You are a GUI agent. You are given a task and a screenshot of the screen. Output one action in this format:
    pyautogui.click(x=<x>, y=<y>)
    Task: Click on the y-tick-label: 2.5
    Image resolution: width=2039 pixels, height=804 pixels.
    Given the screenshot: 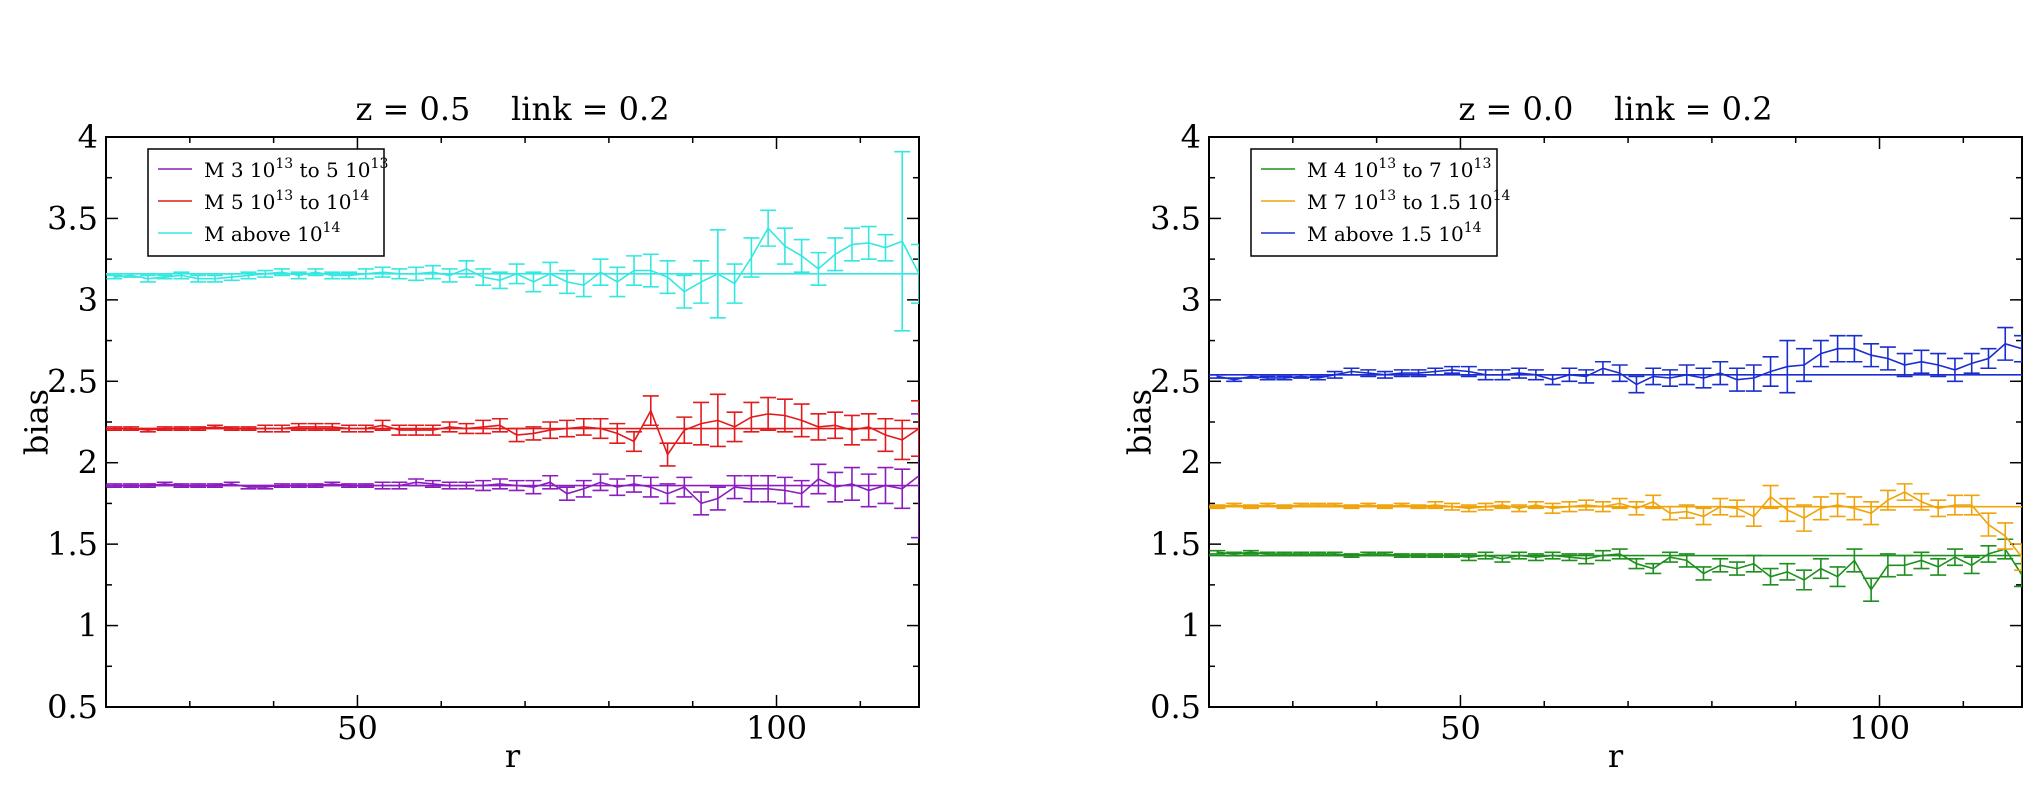 What is the action you would take?
    pyautogui.click(x=72, y=381)
    